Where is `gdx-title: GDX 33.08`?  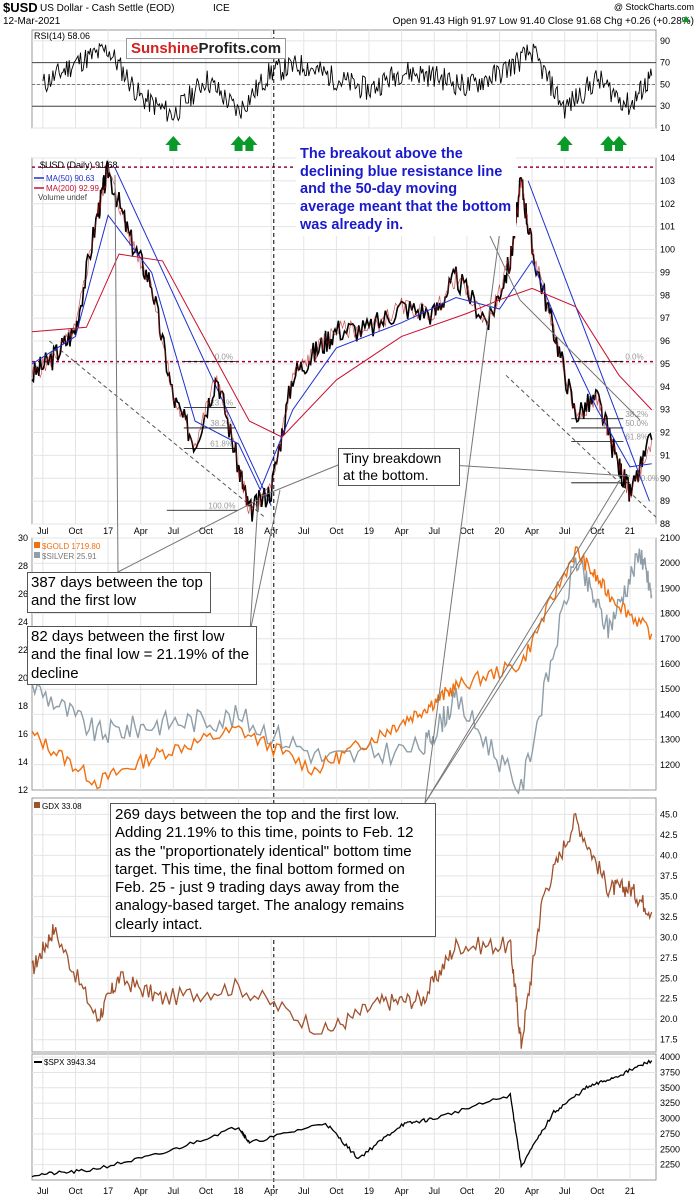
gdx-title: GDX 33.08 is located at coordinates (62, 806).